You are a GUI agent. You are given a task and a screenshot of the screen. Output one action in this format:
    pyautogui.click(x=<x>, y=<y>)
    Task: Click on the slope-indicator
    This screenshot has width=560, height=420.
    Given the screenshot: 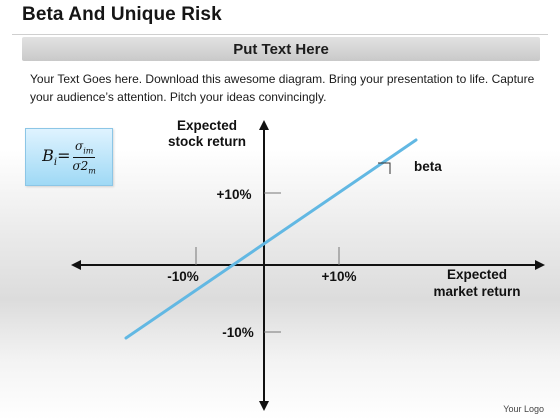 What is the action you would take?
    pyautogui.click(x=384, y=168)
    